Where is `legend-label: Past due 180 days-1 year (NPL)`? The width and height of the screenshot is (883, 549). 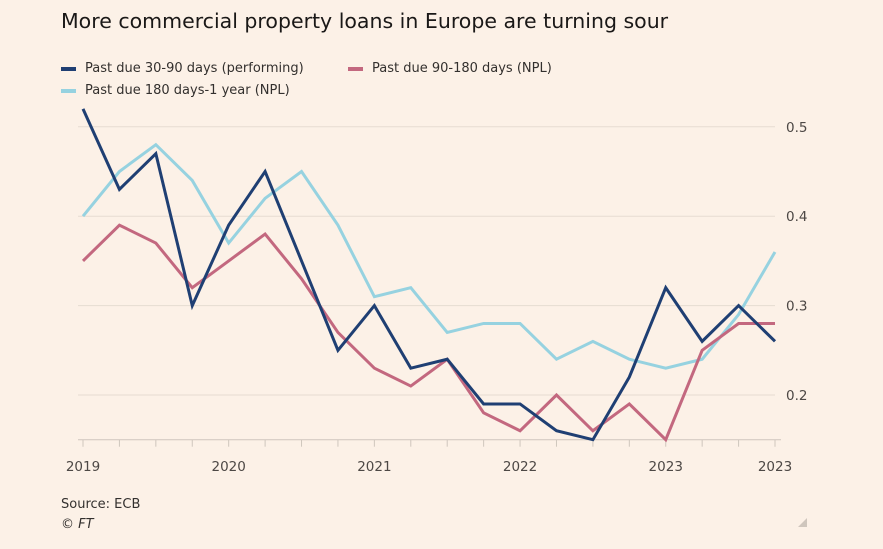 legend-label: Past due 180 days-1 year (NPL) is located at coordinates (187, 90).